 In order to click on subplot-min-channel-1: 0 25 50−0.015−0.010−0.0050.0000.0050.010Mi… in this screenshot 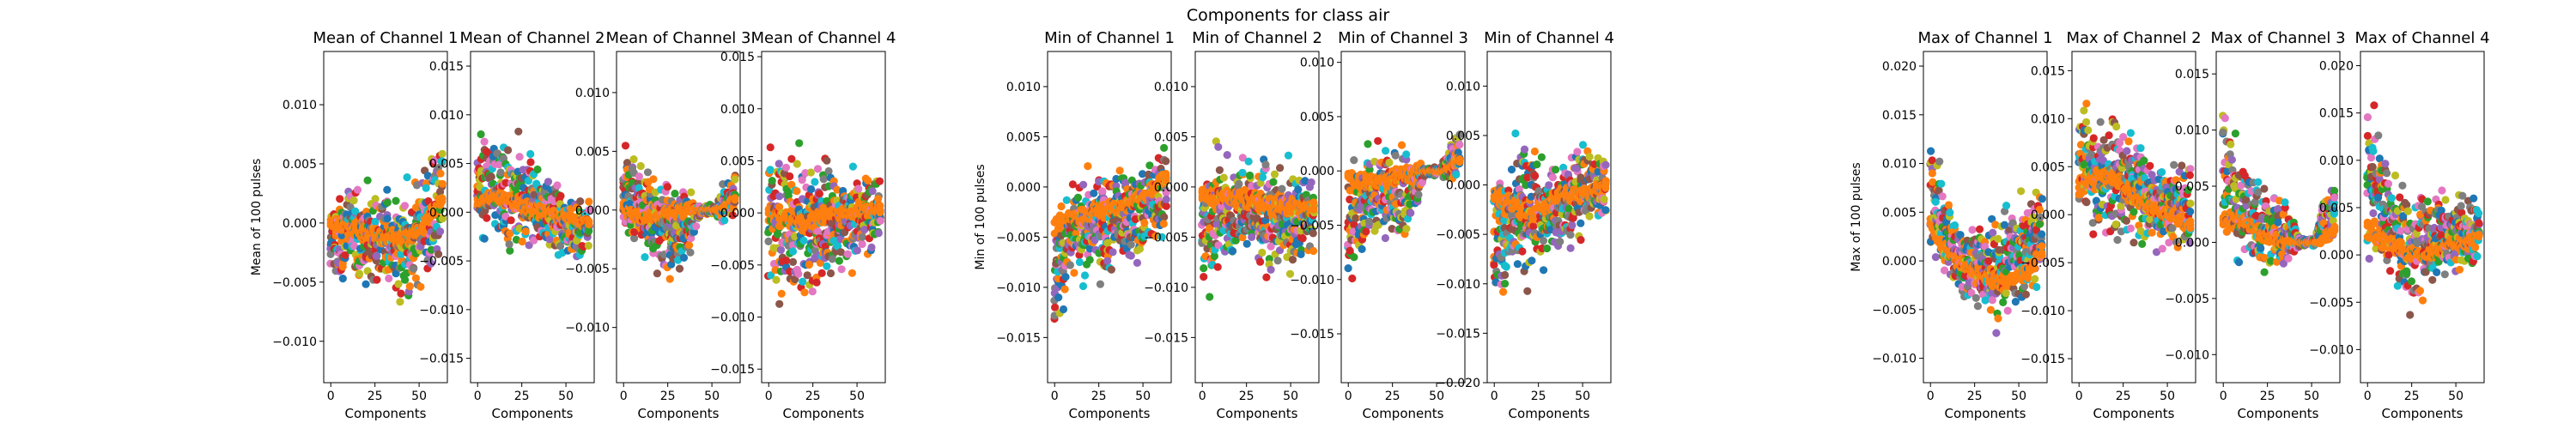, I will do `click(1074, 225)`.